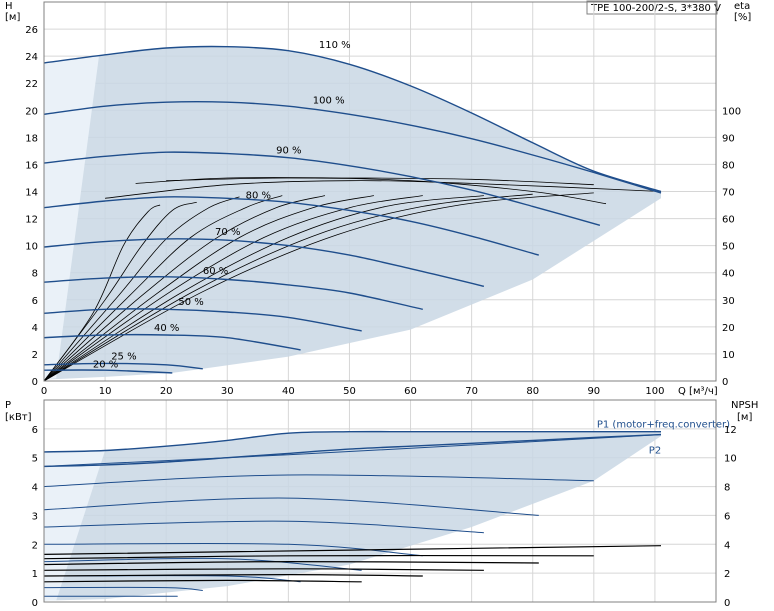 The width and height of the screenshot is (774, 611). Describe the element at coordinates (31, 111) in the screenshot. I see `upper-y-tick-label: 20` at that location.